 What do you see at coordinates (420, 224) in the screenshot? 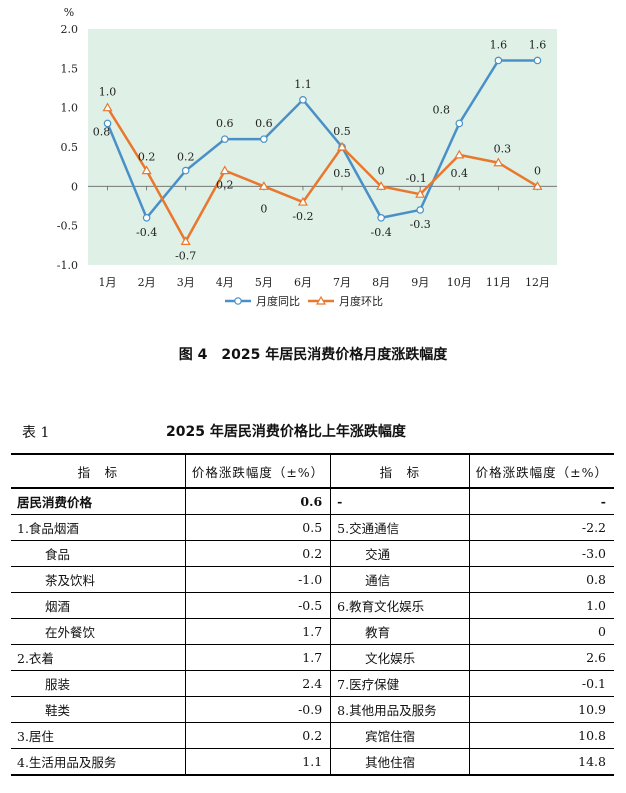
I see `data-label: -0.3` at bounding box center [420, 224].